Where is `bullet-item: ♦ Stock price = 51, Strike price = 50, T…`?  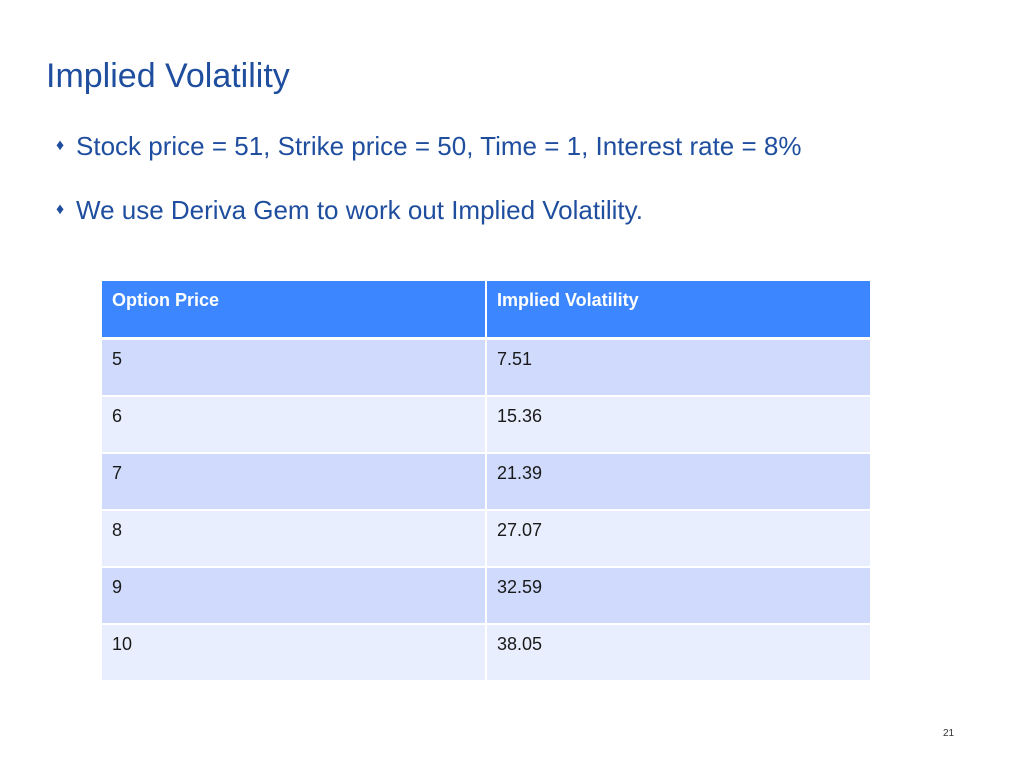
bullet-item: ♦ Stock price = 51, Strike price = 50, T… is located at coordinates (428, 146).